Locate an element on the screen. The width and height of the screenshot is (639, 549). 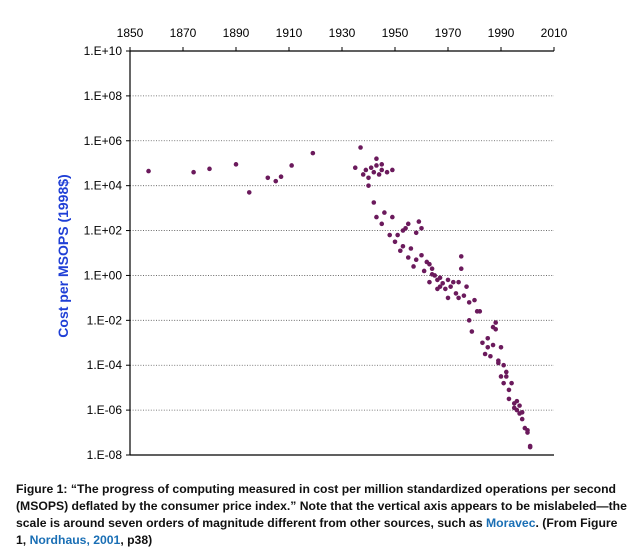
nordhaus-2001-link: Nordhaus, 2001 is located at coordinates (75, 540).